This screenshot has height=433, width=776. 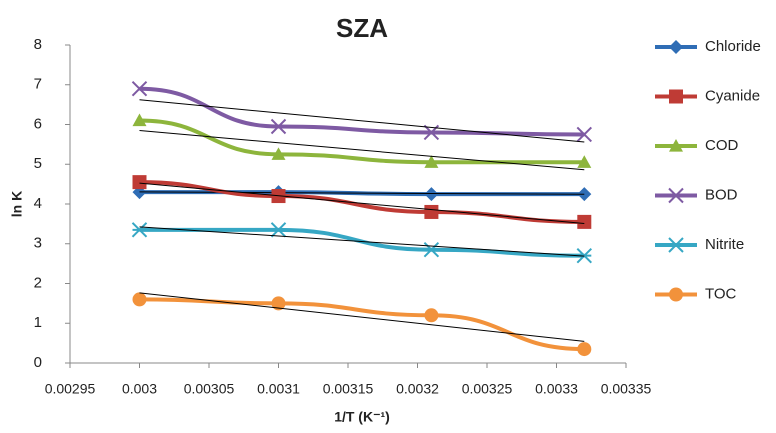 What do you see at coordinates (626, 389) in the screenshot?
I see `x-tick-label: 0.00335` at bounding box center [626, 389].